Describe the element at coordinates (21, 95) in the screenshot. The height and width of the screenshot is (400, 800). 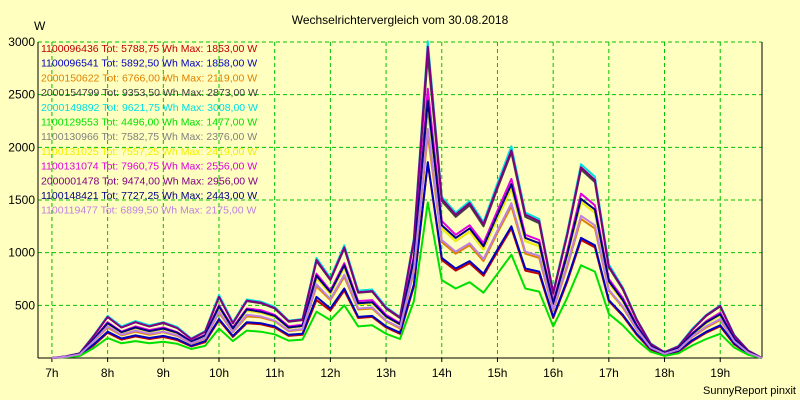
I see `y-tick-label: 2500` at that location.